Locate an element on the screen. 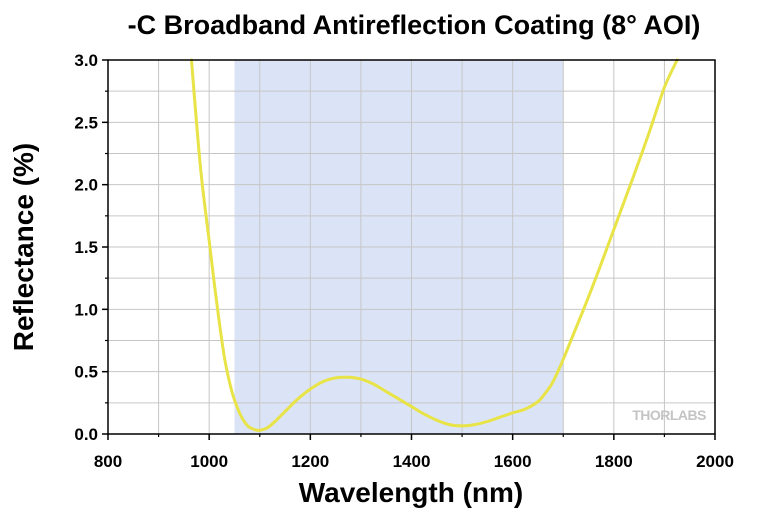 The width and height of the screenshot is (780, 513). x-tick-label: 1600 is located at coordinates (513, 461).